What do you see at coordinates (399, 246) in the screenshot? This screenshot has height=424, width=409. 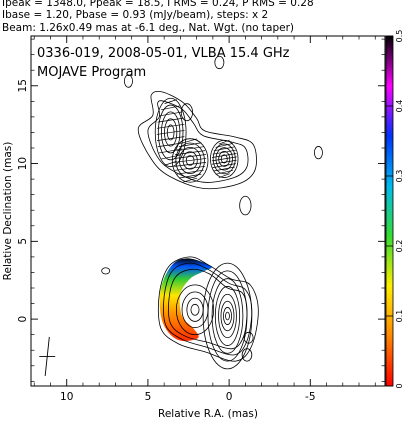 I see `colorbar-tick-label: 0.2` at bounding box center [399, 246].